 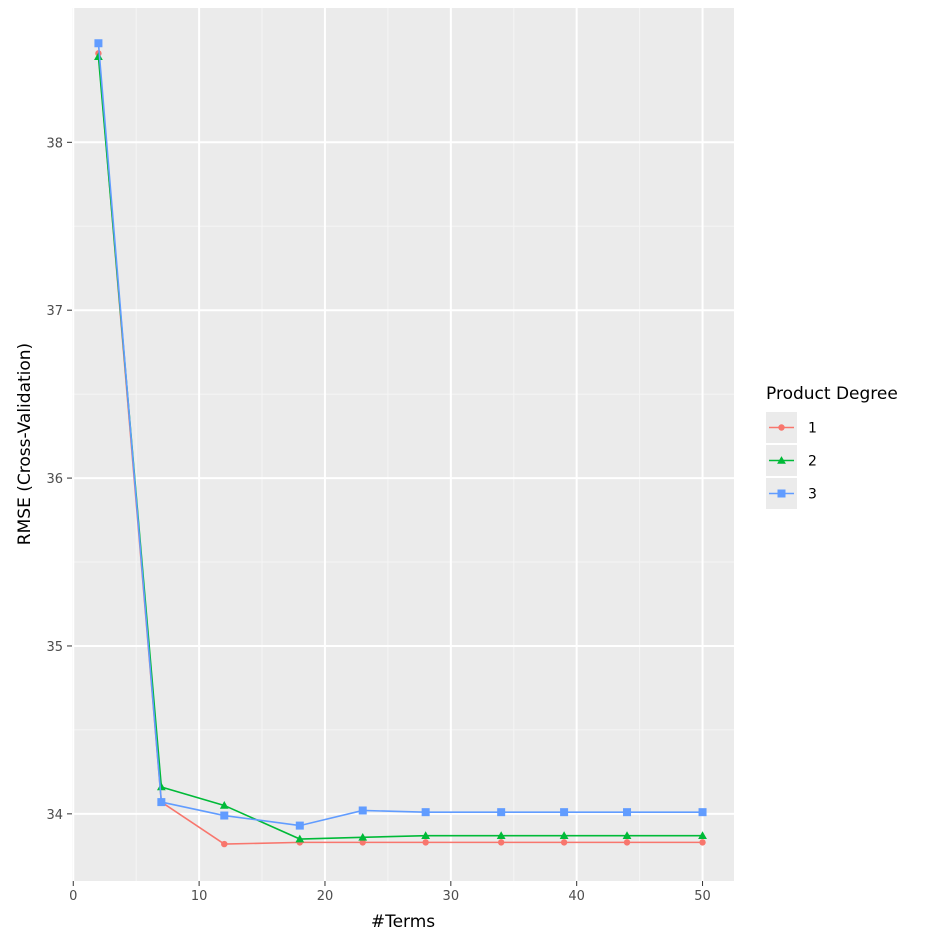 What do you see at coordinates (812, 495) in the screenshot?
I see `legend-label-3: 3` at bounding box center [812, 495].